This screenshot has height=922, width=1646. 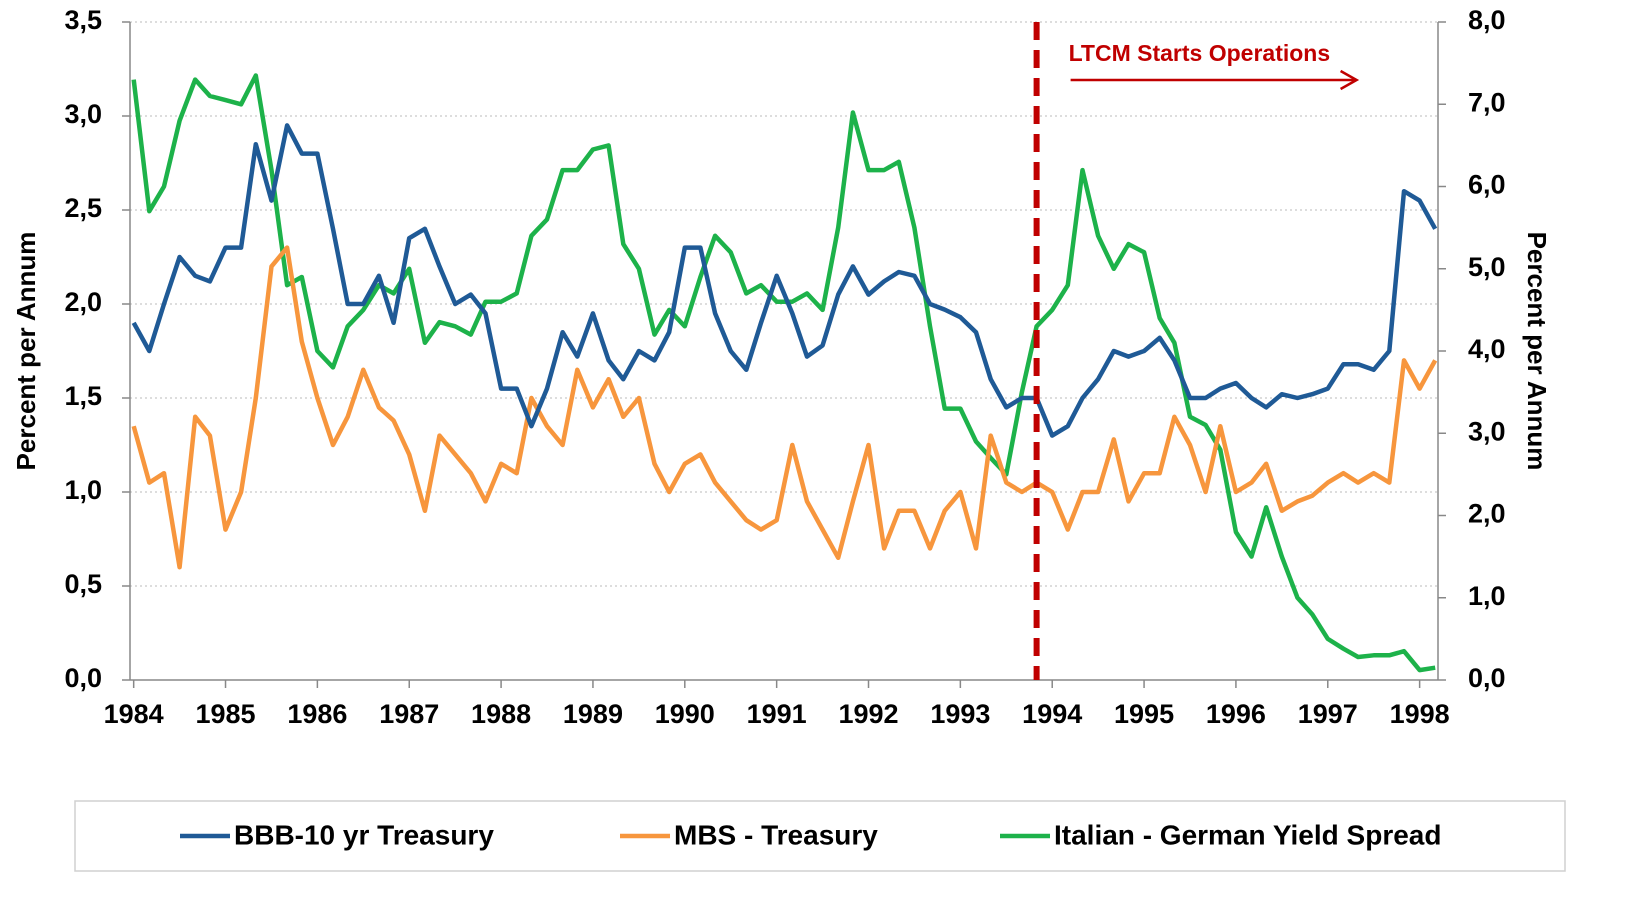 I want to click on x-tick-label: 1994, so click(x=1052, y=714).